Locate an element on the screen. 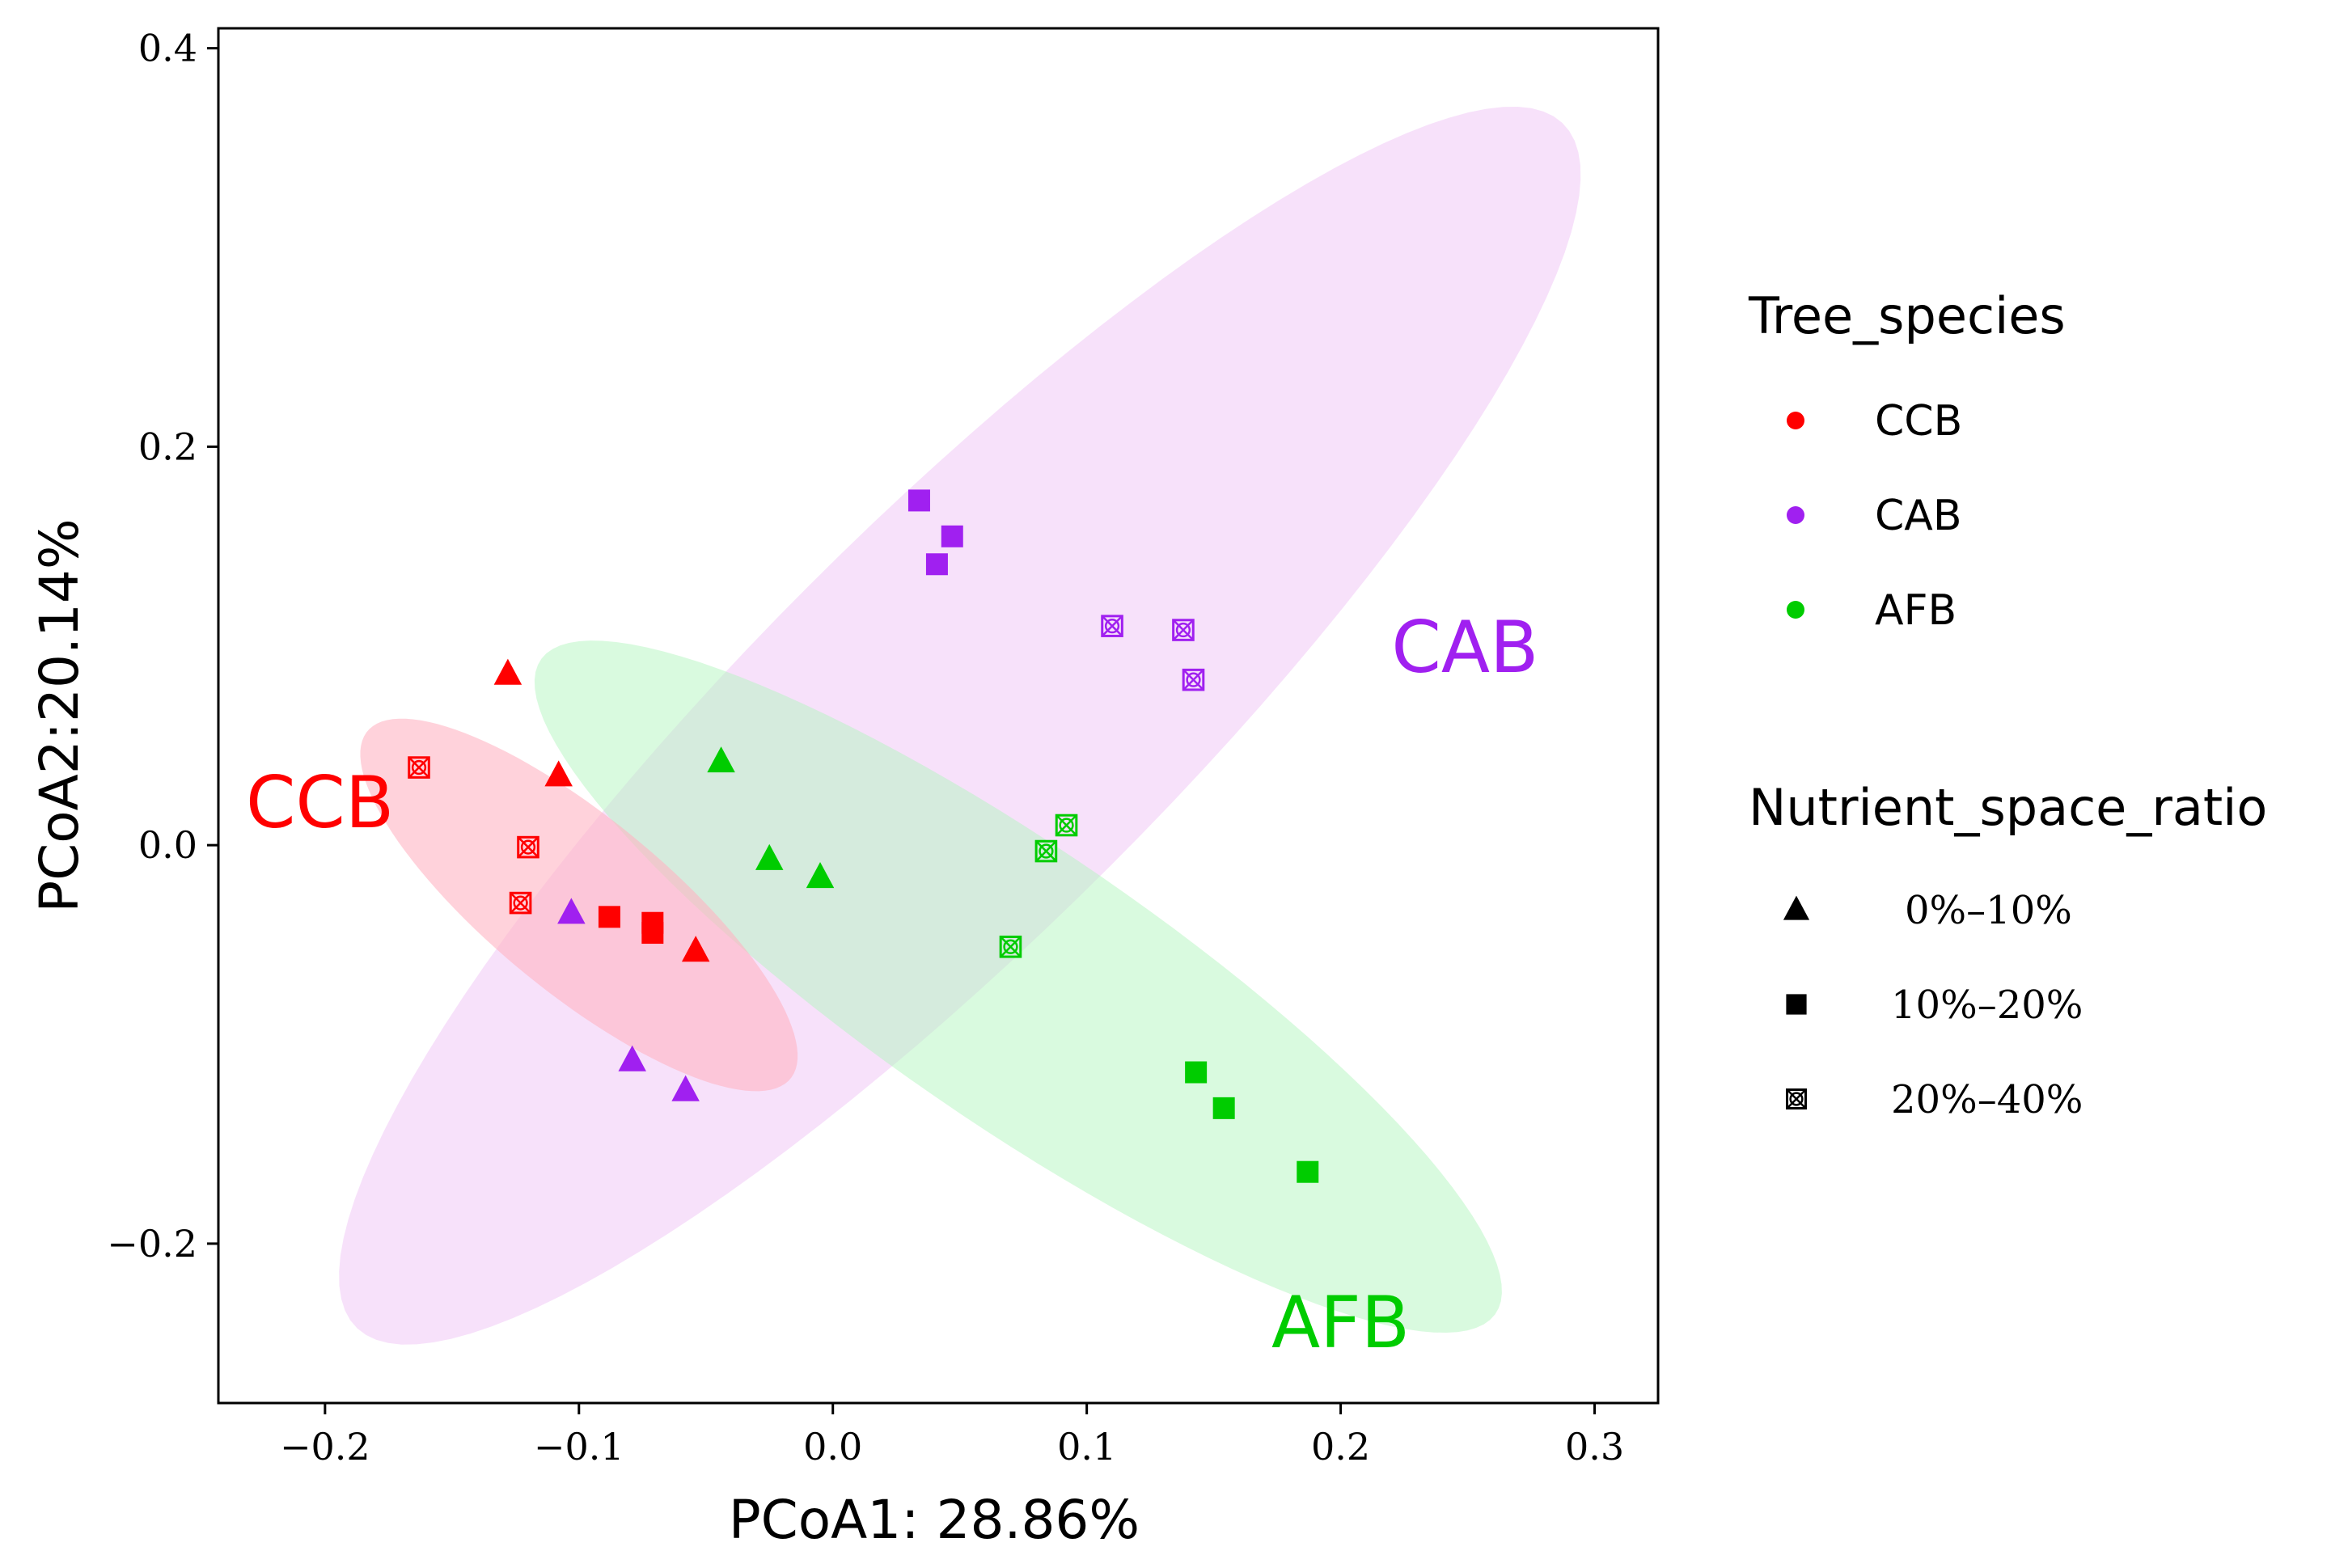  legend-shape-boxcross-box is located at coordinates (1796, 1098).